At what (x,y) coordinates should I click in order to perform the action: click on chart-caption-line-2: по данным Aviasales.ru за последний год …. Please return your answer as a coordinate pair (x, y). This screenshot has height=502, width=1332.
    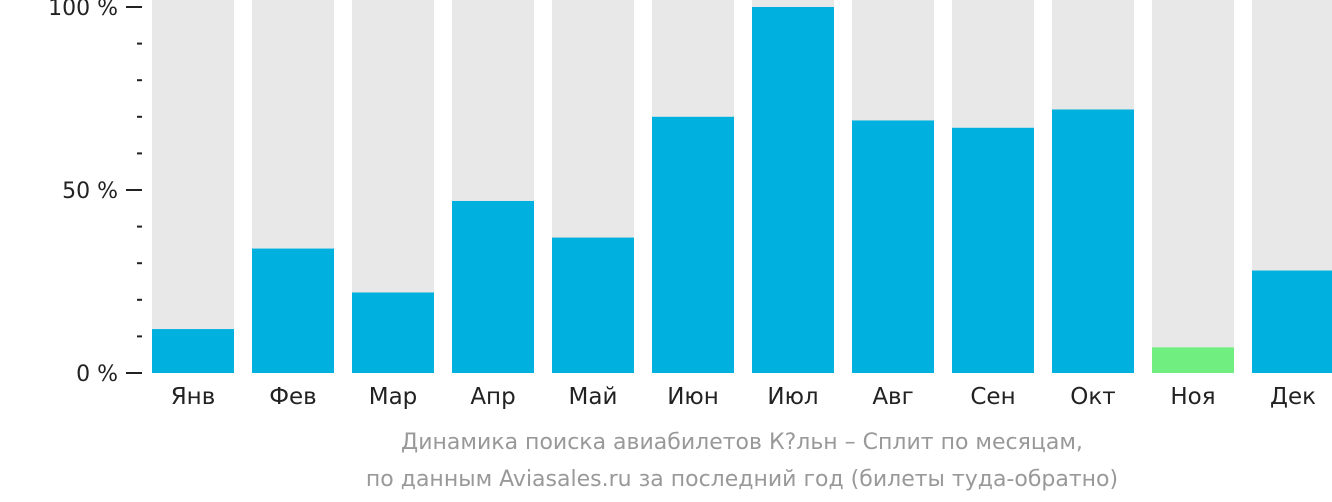
    Looking at the image, I should click on (742, 479).